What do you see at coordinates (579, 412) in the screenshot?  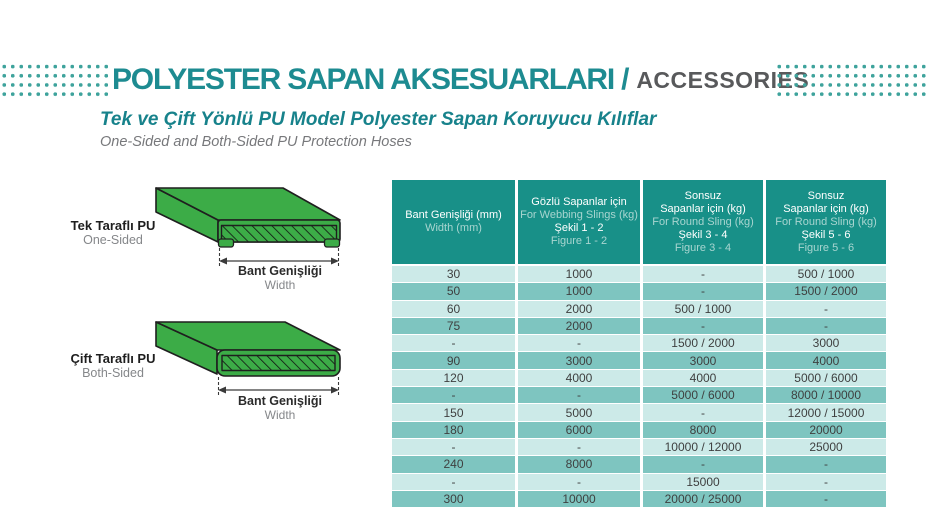 I see `table-cell: 5000` at bounding box center [579, 412].